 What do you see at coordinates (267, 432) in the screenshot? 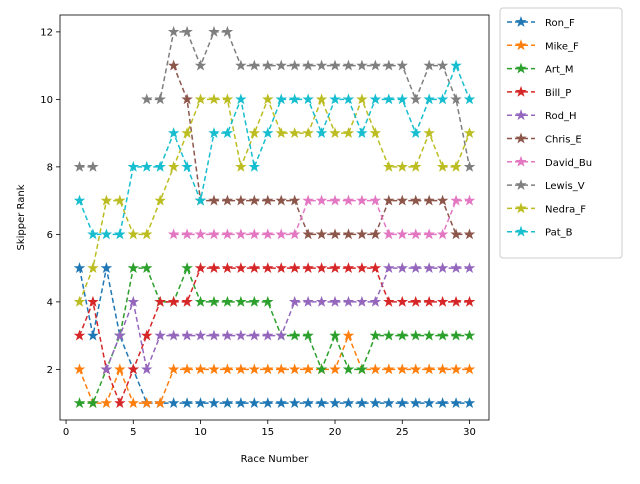
I see `x-tick-label: 15` at bounding box center [267, 432].